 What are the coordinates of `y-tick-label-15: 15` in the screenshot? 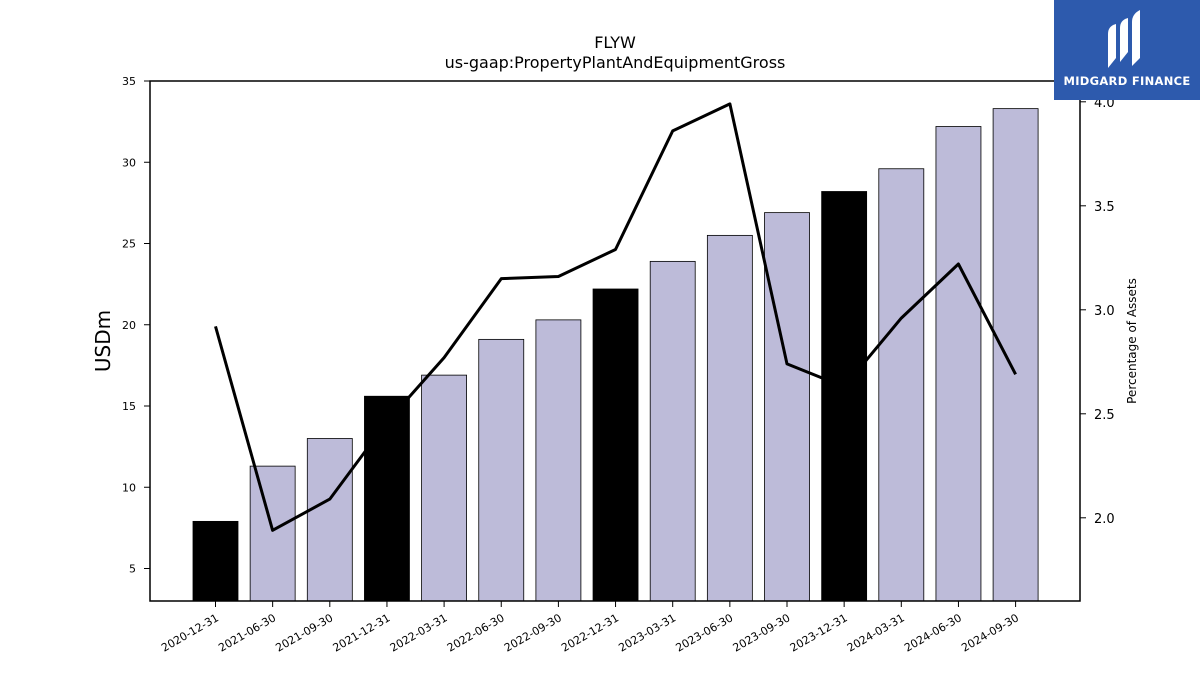 It's located at (129, 406).